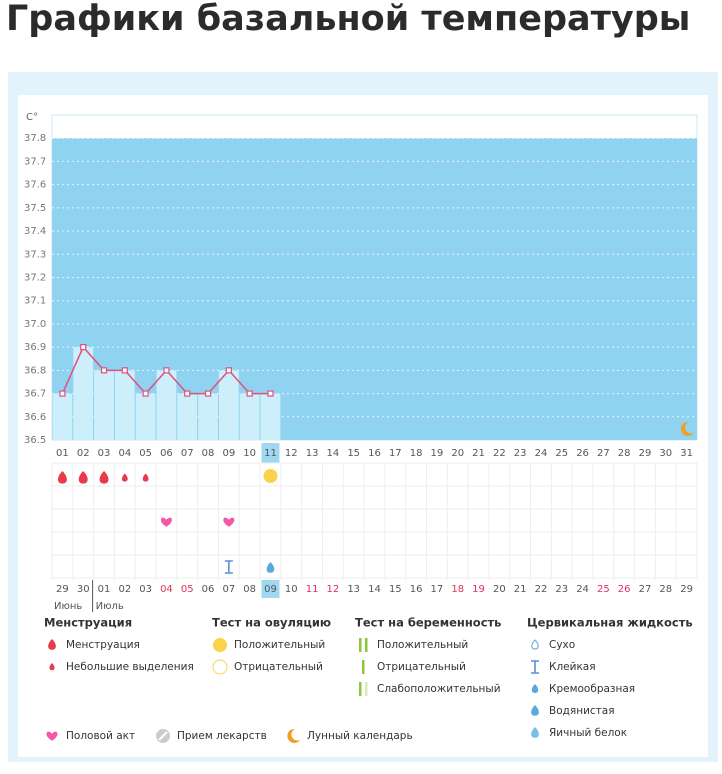 The width and height of the screenshot is (722, 774). I want to click on date-label: 10, so click(291, 589).